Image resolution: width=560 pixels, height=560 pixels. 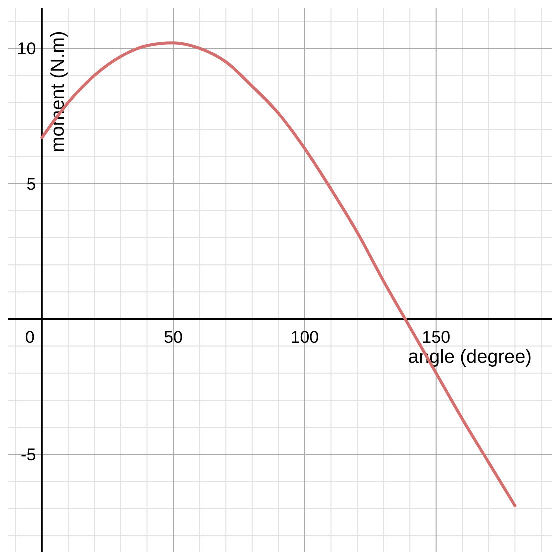 I want to click on y-tick-label: -5, so click(x=28, y=455).